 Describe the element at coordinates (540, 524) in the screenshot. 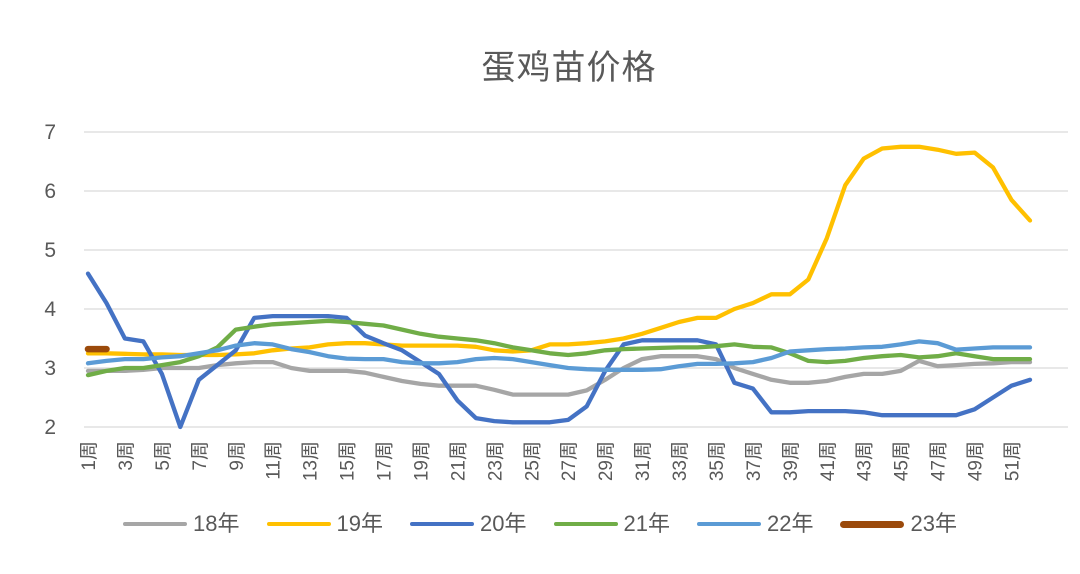

I see `chart-legend: 18年 19年 20年 21年 22年 23年` at that location.